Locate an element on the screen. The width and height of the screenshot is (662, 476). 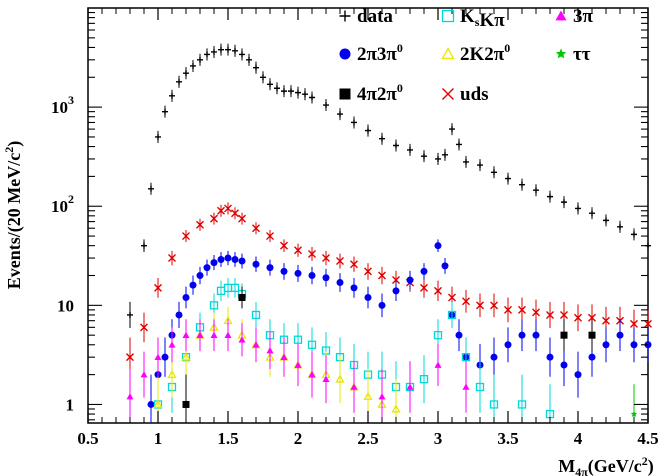
legend-entry-KsKpi: KsKπ is located at coordinates (473, 18).